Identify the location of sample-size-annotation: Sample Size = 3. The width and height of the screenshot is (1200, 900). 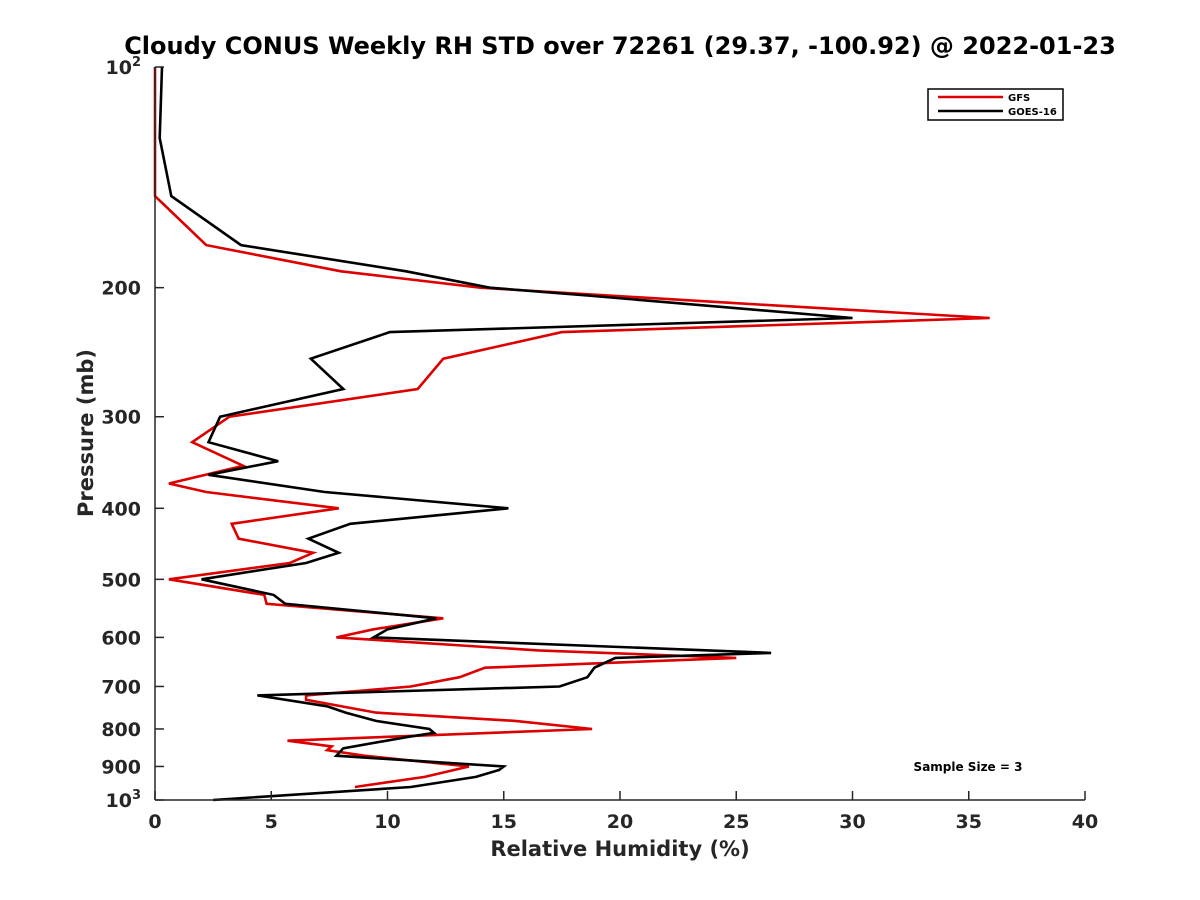
(968, 767).